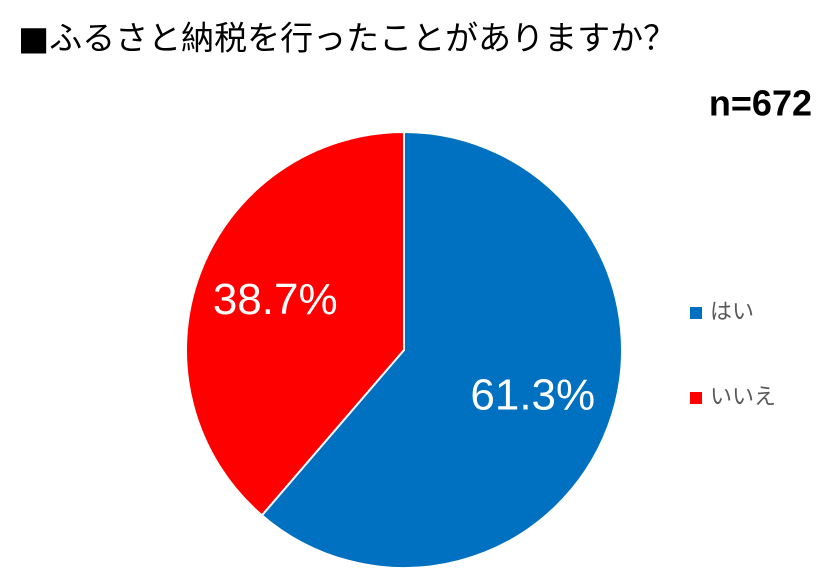 The height and width of the screenshot is (588, 840). Describe the element at coordinates (732, 312) in the screenshot. I see `legend-label: はい` at that location.